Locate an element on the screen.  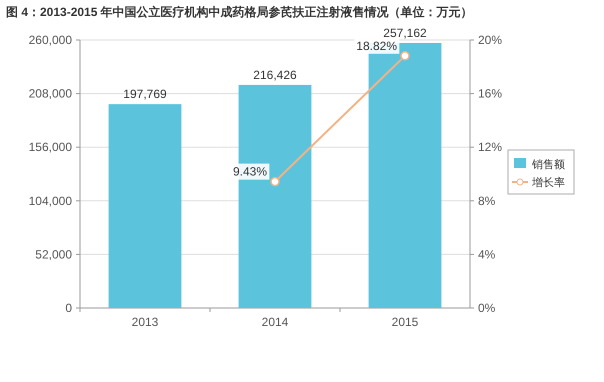
y2-tick-label: 4% is located at coordinates (487, 254).